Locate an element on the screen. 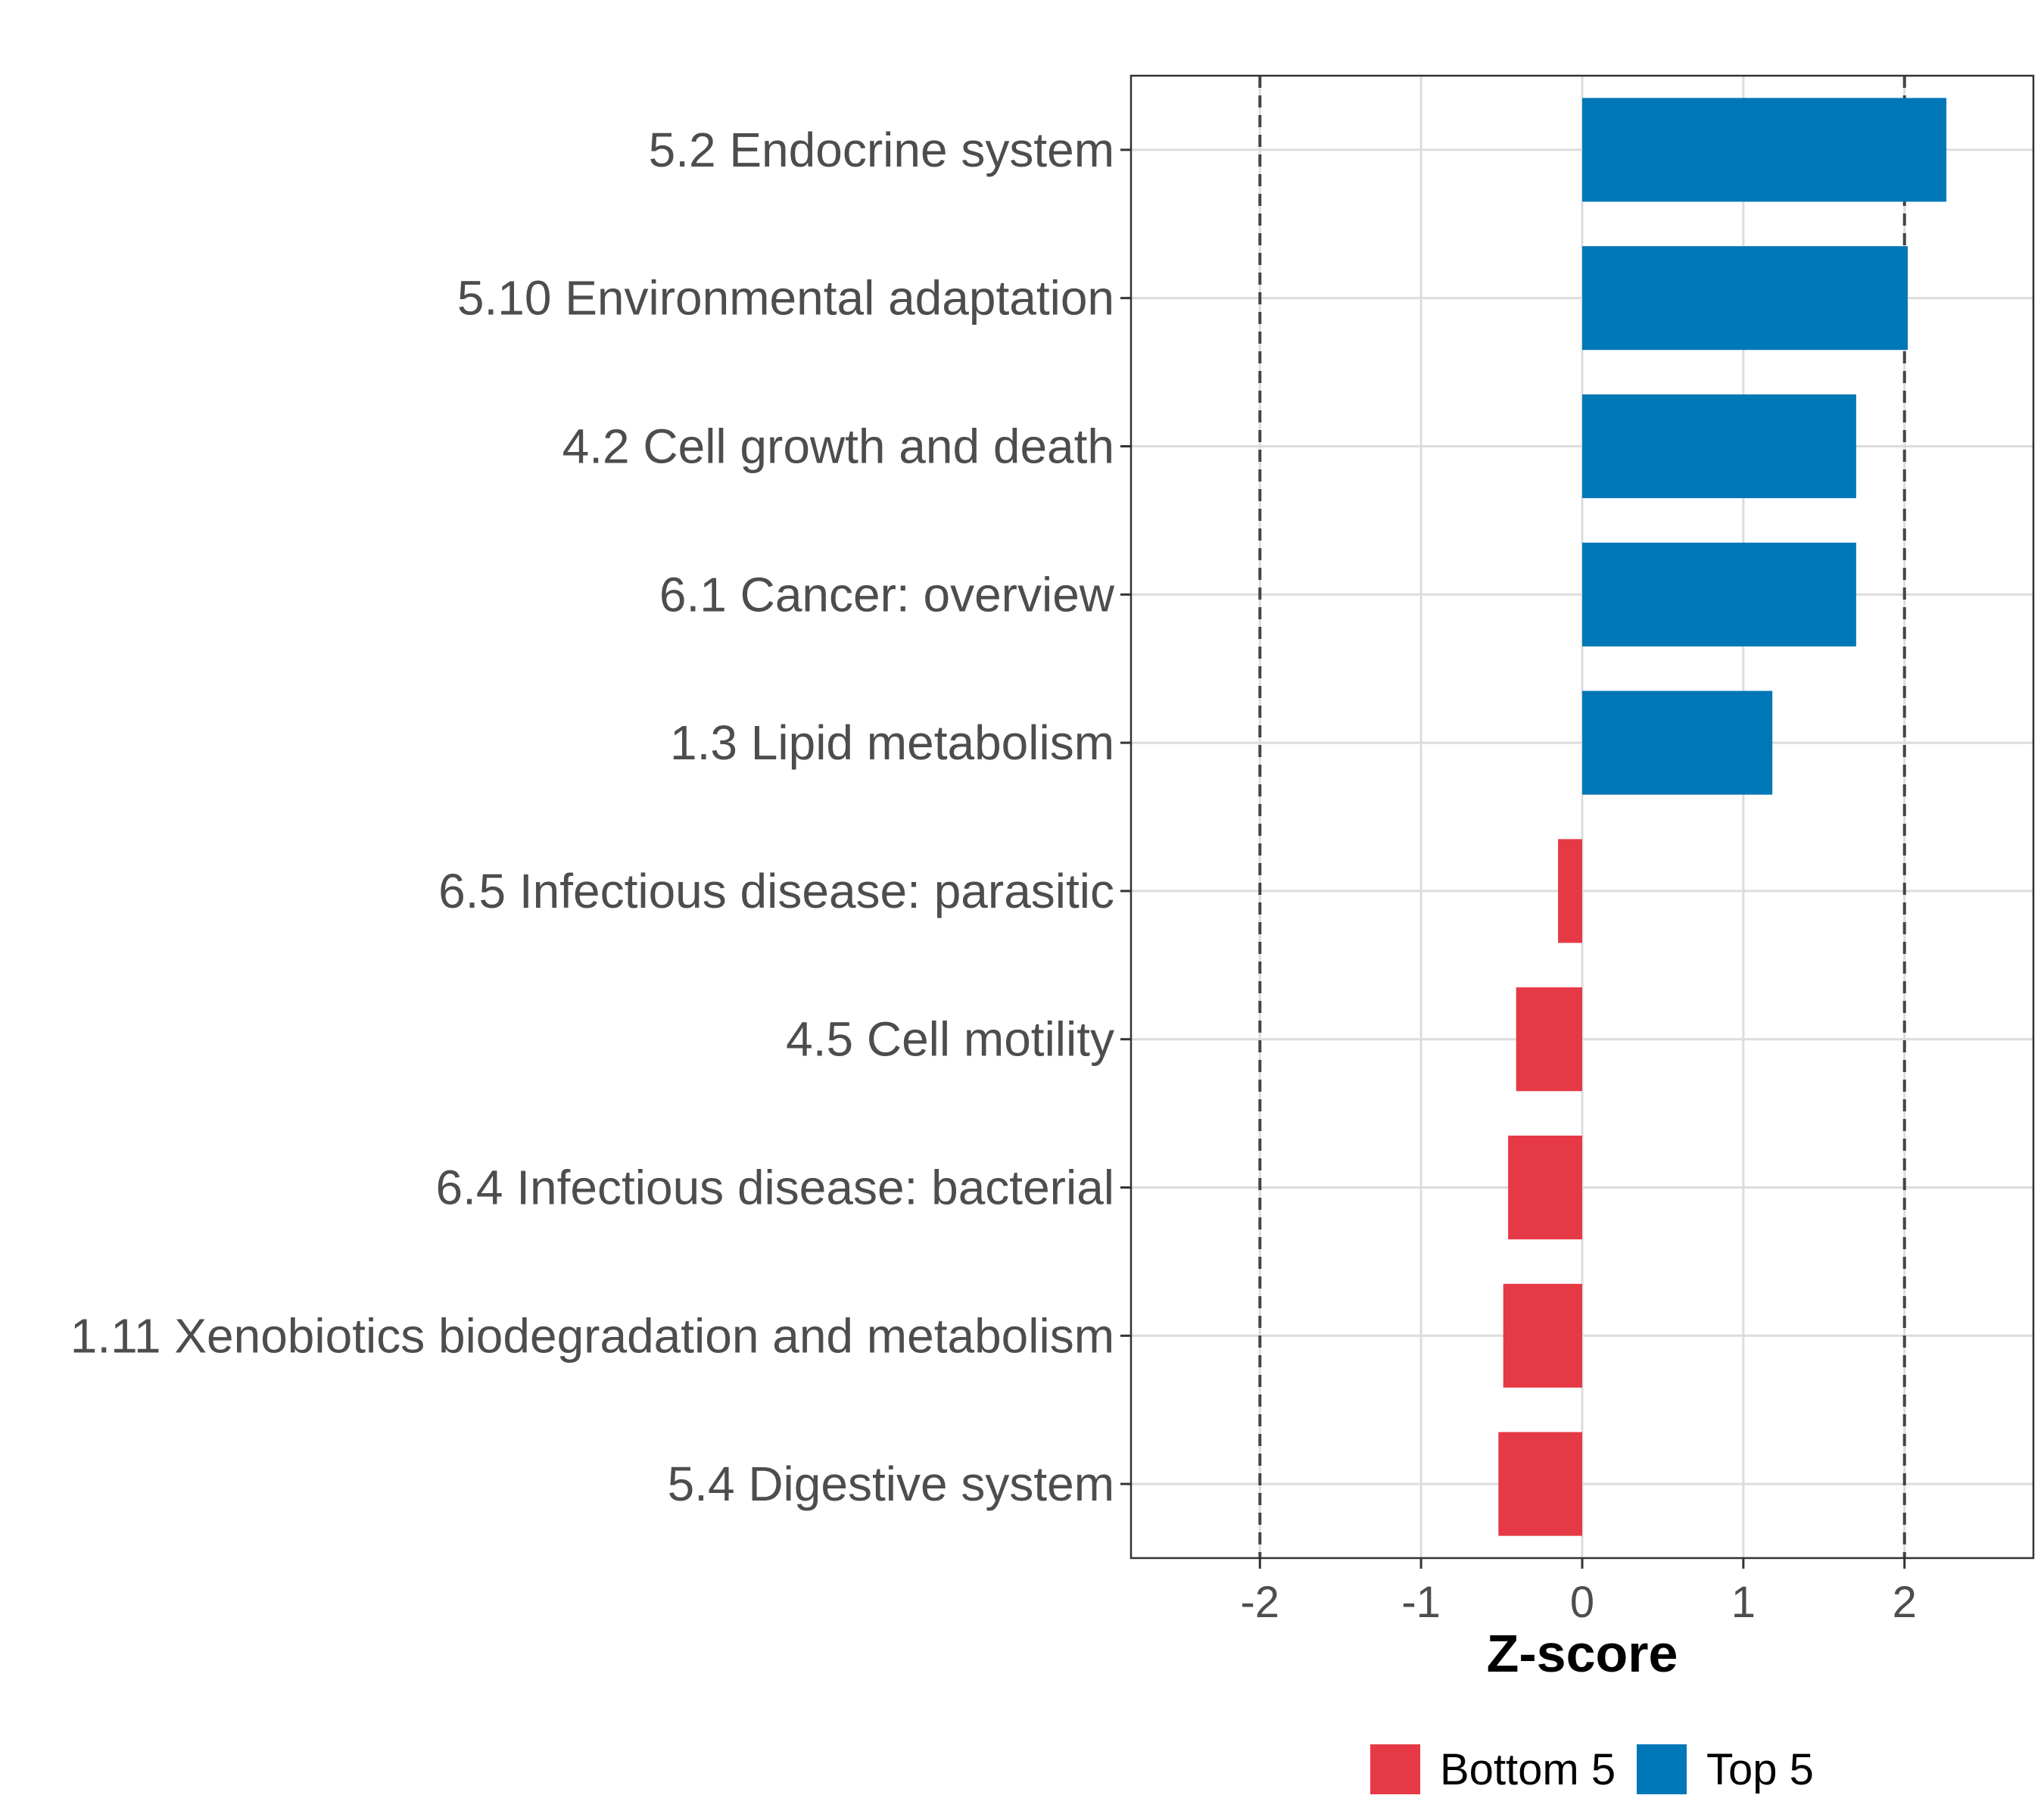 The width and height of the screenshot is (2044, 1817). legend: Bottom 5 Top 5 is located at coordinates (1592, 1769).